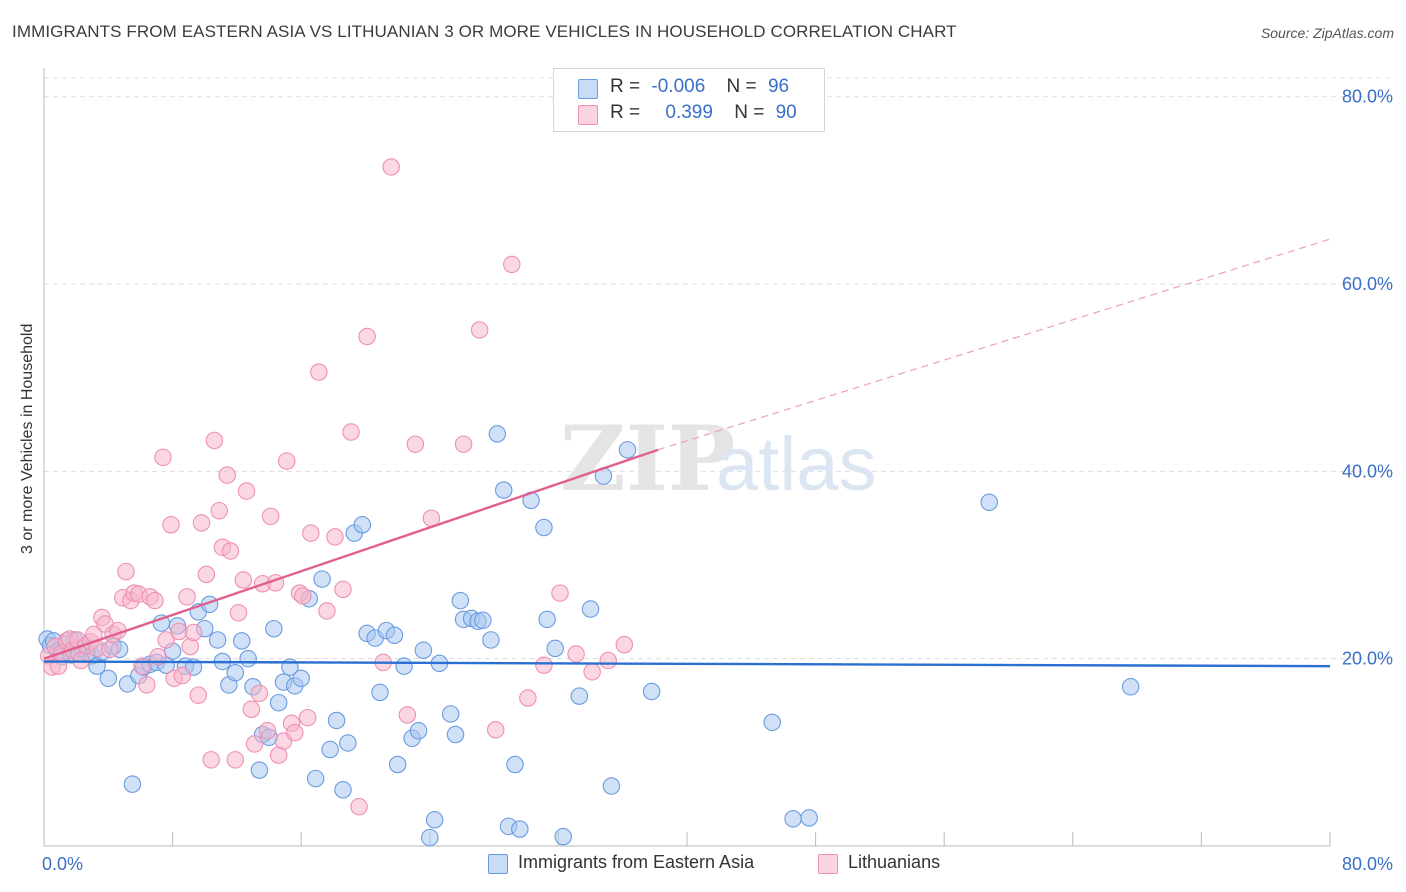 The width and height of the screenshot is (1406, 892). Describe the element at coordinates (717, 864) in the screenshot. I see `x-tick-labels: 0.0% 80.0%` at that location.